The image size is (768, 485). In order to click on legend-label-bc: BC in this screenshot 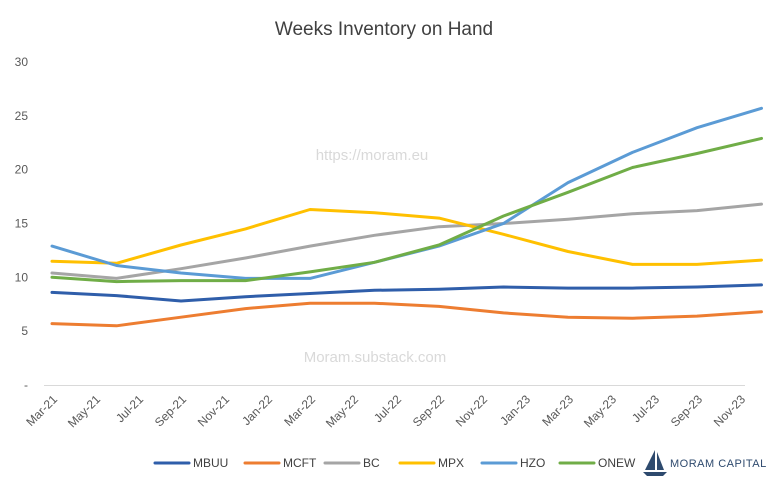, I will do `click(371, 463)`.